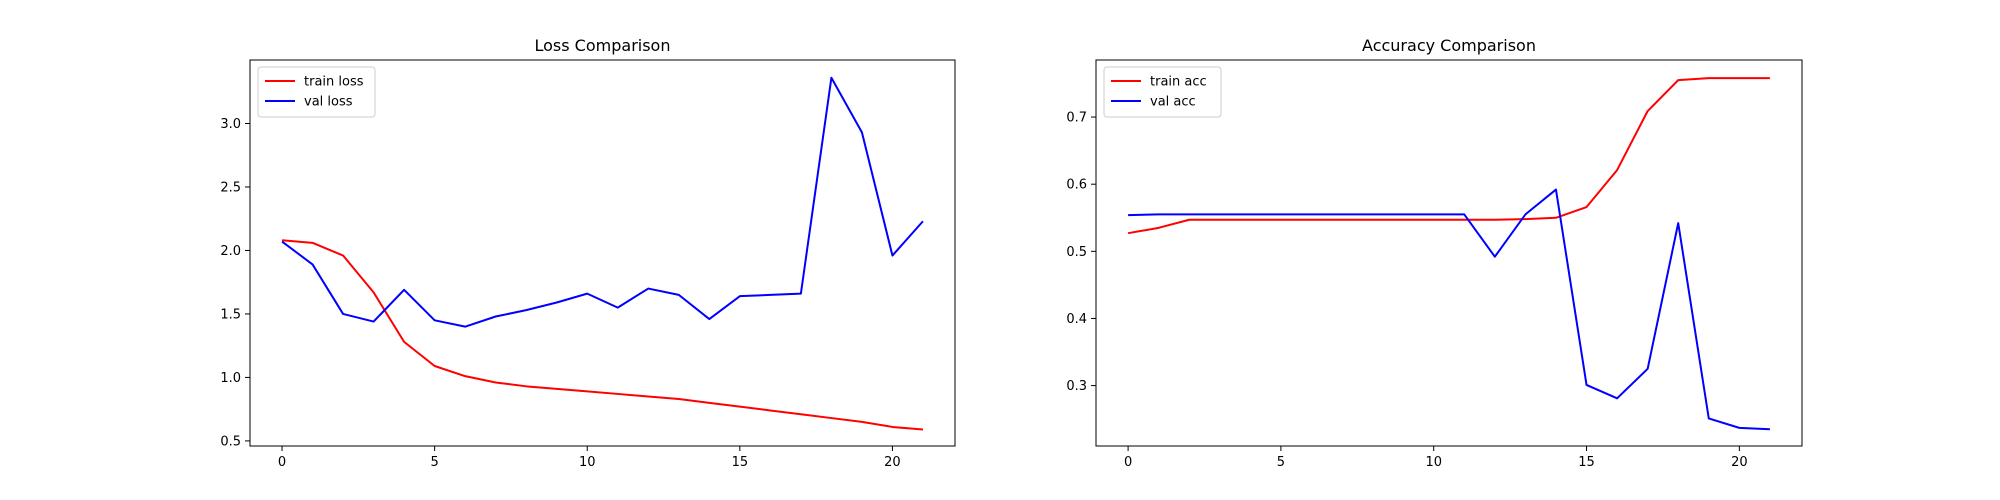  What do you see at coordinates (1076, 185) in the screenshot?
I see `accuracy-y-tick-label: 0.6` at bounding box center [1076, 185].